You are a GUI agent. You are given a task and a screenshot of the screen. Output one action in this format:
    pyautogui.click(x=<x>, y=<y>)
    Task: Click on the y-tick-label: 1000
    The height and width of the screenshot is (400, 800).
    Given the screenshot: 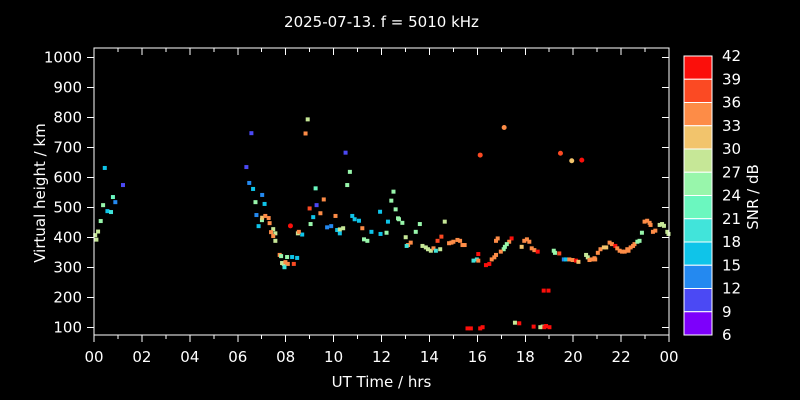 What is the action you would take?
    pyautogui.click(x=63, y=58)
    